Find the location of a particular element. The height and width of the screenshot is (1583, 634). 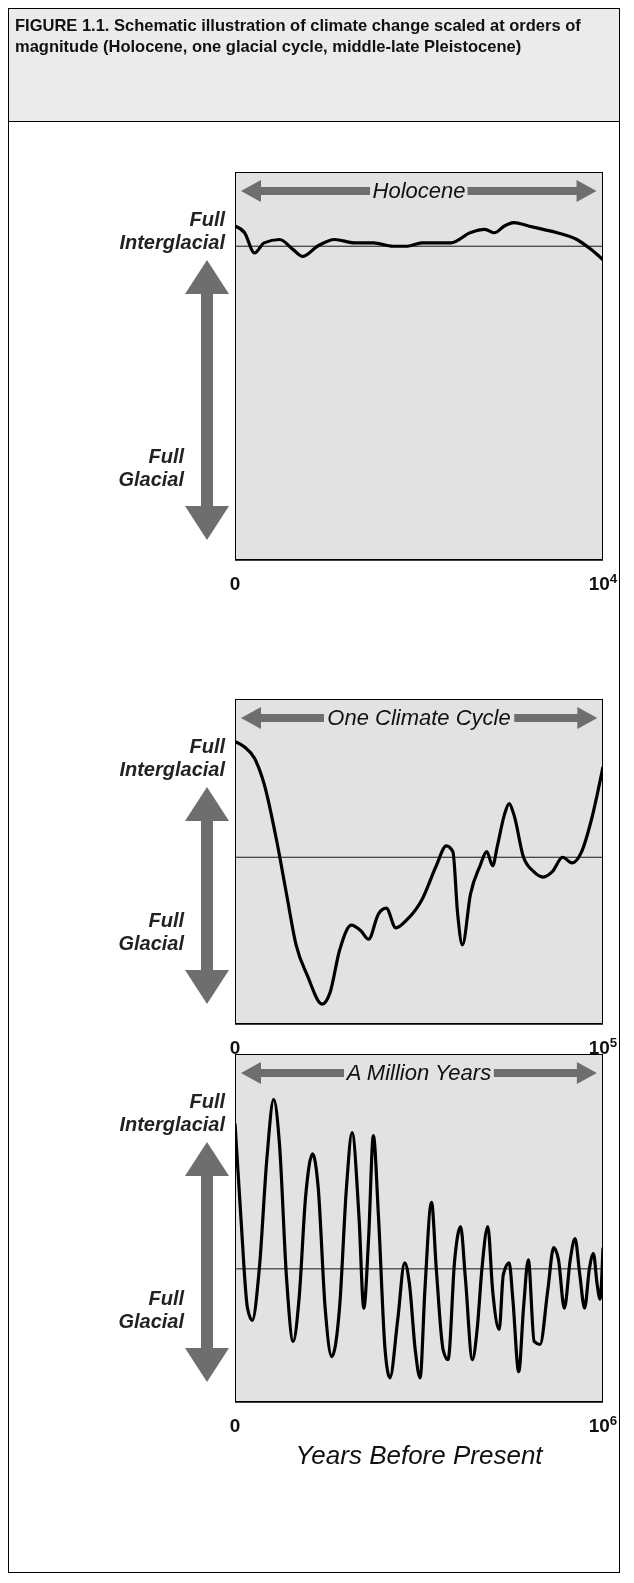

x-tick-label: 10$^{4}$ is located at coordinates (603, 582).